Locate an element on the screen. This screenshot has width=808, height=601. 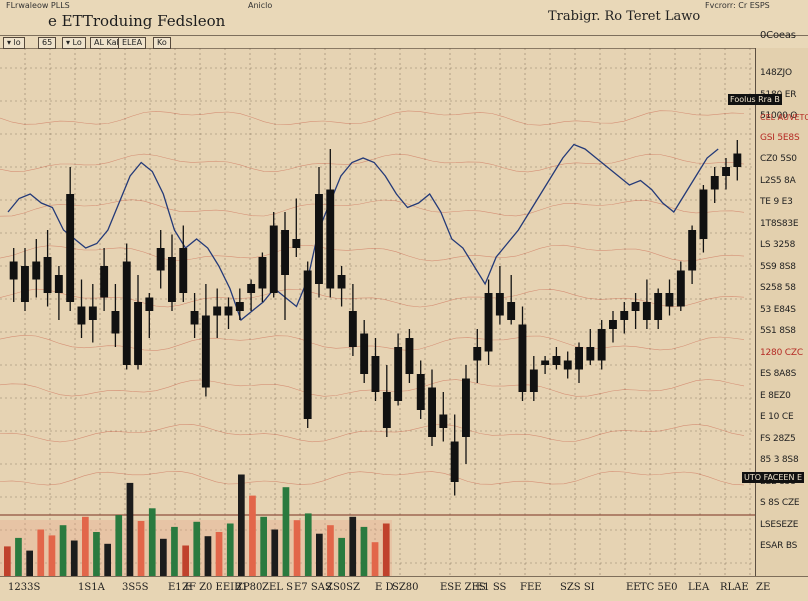
period-field: 65 is located at coordinates (47, 43).